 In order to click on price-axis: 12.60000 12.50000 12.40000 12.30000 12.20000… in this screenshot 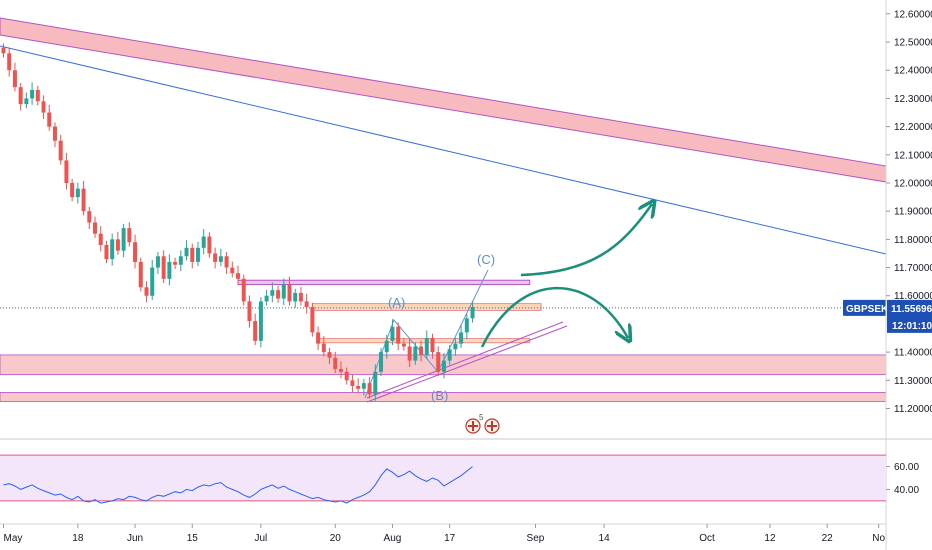, I will do `click(909, 212)`.